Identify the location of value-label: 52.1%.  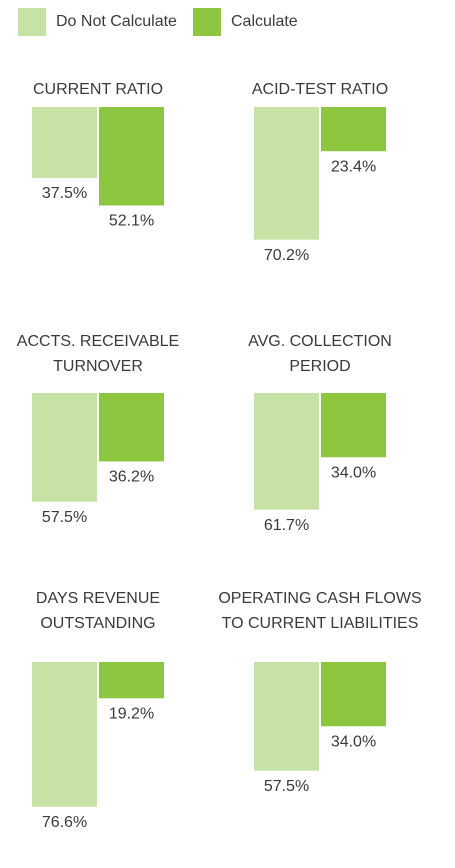
(131, 221).